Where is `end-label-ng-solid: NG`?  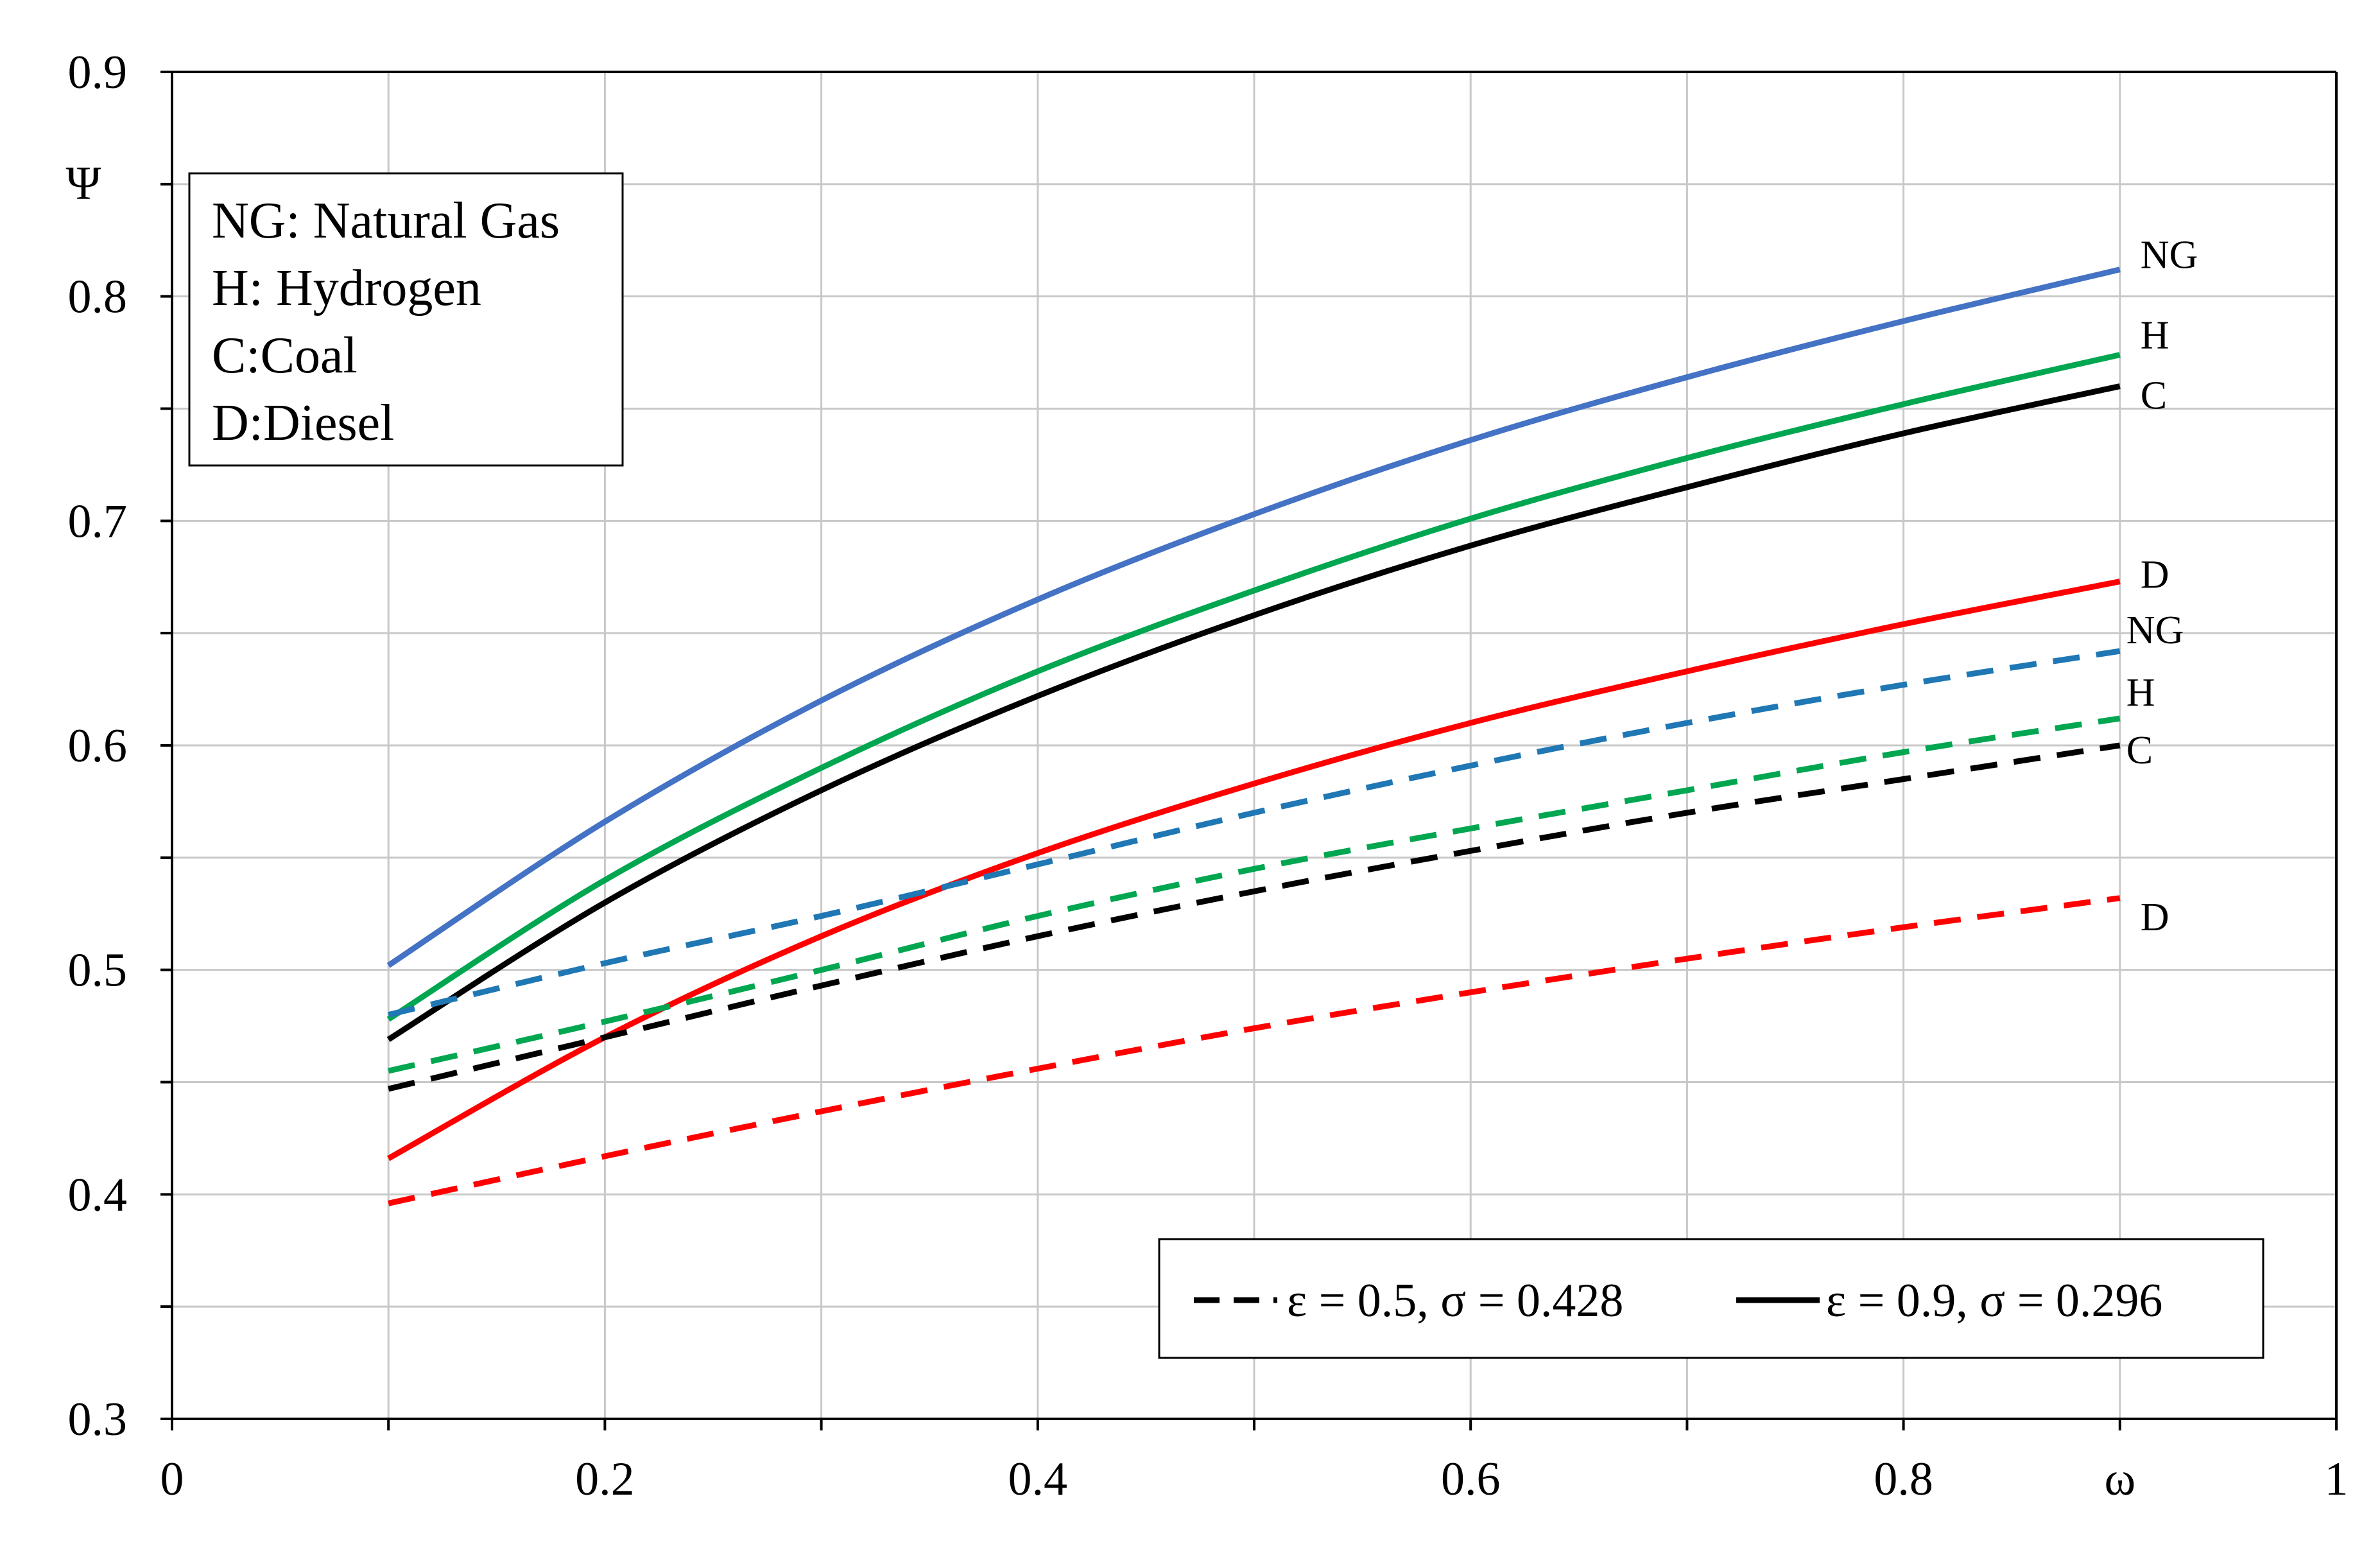 end-label-ng-solid: NG is located at coordinates (2169, 256).